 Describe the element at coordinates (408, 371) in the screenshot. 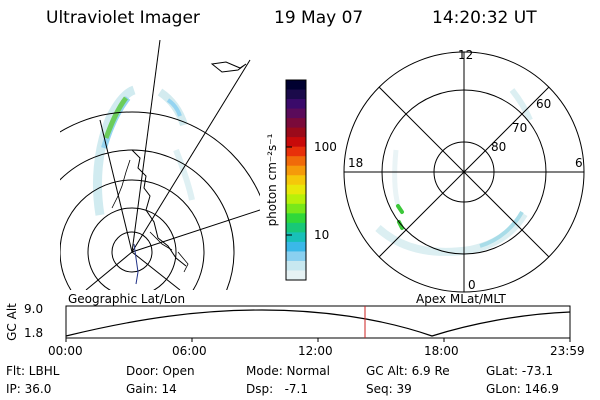

I see `gc-alt-info: GC Alt: 6.9 Re` at that location.